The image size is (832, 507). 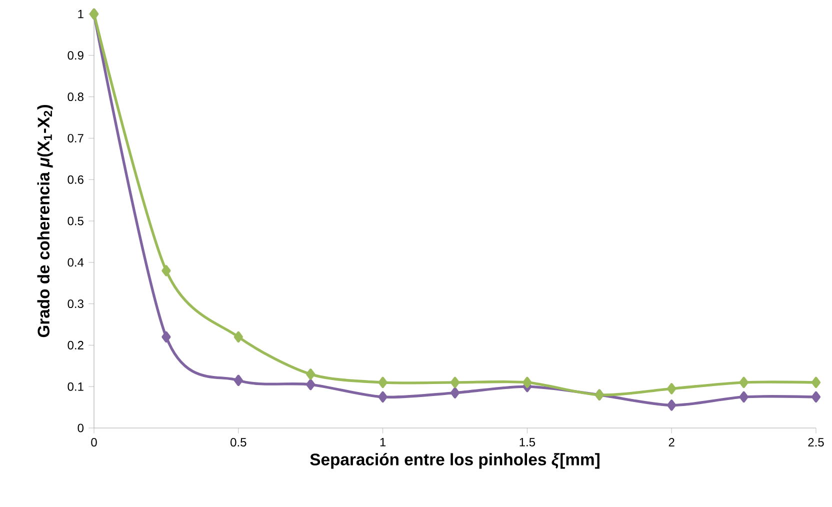 What do you see at coordinates (81, 428) in the screenshot?
I see `y-tick-label: 0` at bounding box center [81, 428].